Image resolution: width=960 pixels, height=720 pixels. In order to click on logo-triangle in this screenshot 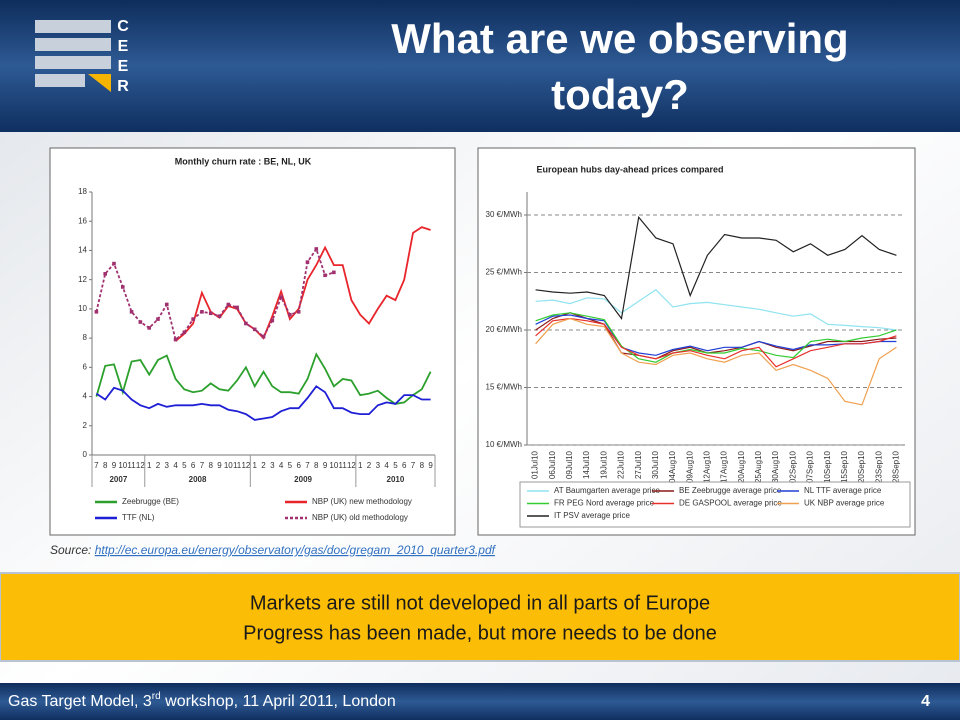, I will do `click(99, 83)`.